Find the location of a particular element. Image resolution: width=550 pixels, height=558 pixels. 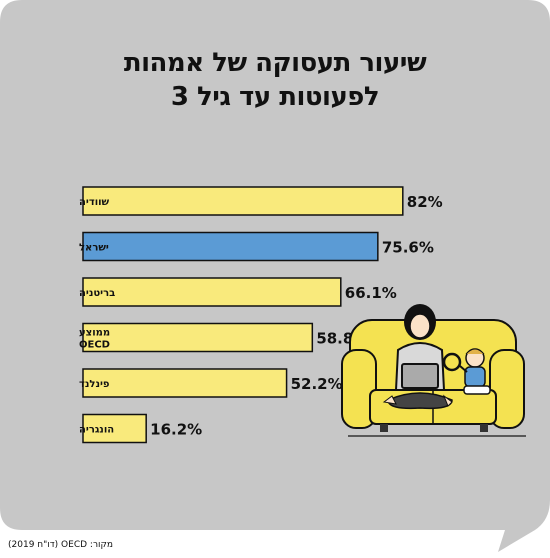

source-note: מקור: OECD (דו"ח 2019) is located at coordinates (60, 545).